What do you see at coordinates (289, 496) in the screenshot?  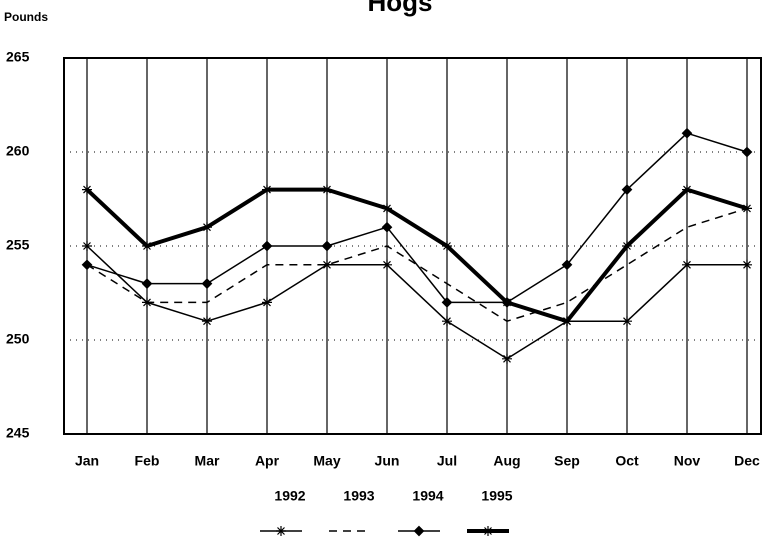 I see `legend-label: 1992` at bounding box center [289, 496].